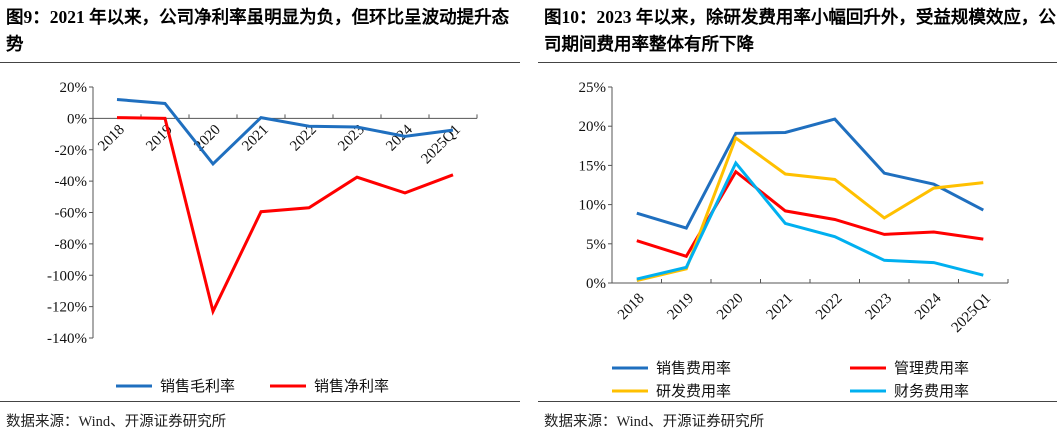  Describe the element at coordinates (71, 245) in the screenshot. I see `y-tick-label: -80%` at that location.